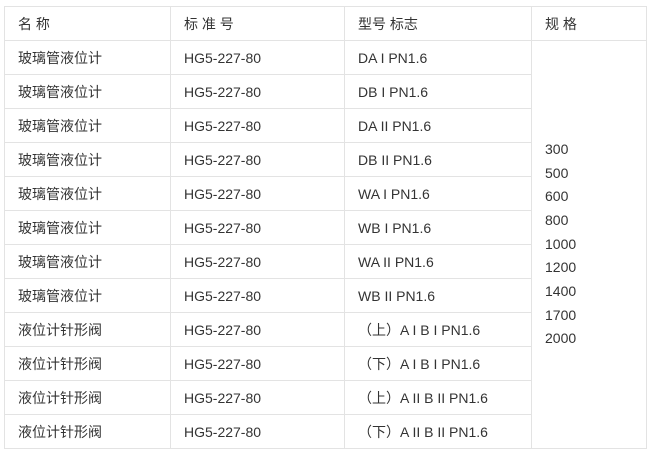  I want to click on table-row: 液位计针形阀 HG5-227-80 （下）A II B II PN1.6, so click(325, 431).